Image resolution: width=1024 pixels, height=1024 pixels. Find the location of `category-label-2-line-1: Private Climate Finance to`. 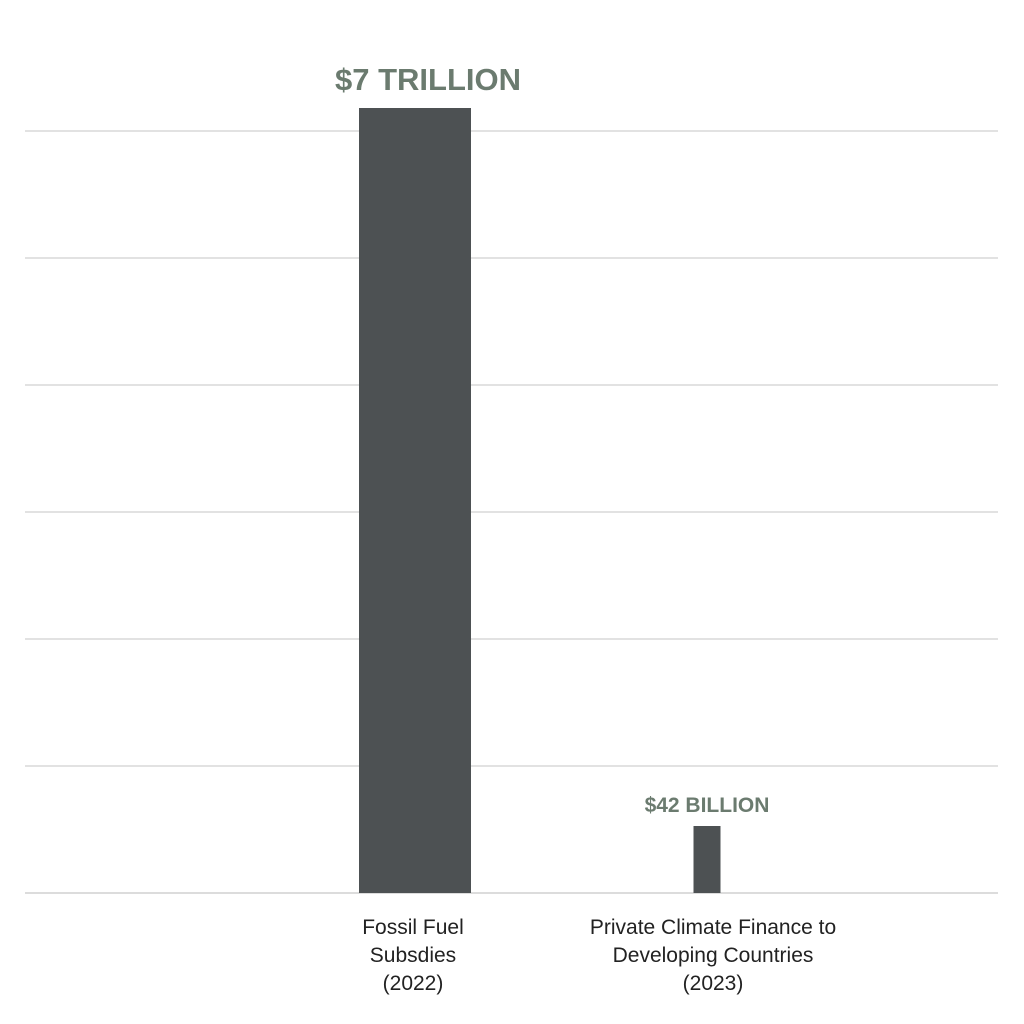

category-label-2-line-1: Private Climate Finance to is located at coordinates (713, 927).